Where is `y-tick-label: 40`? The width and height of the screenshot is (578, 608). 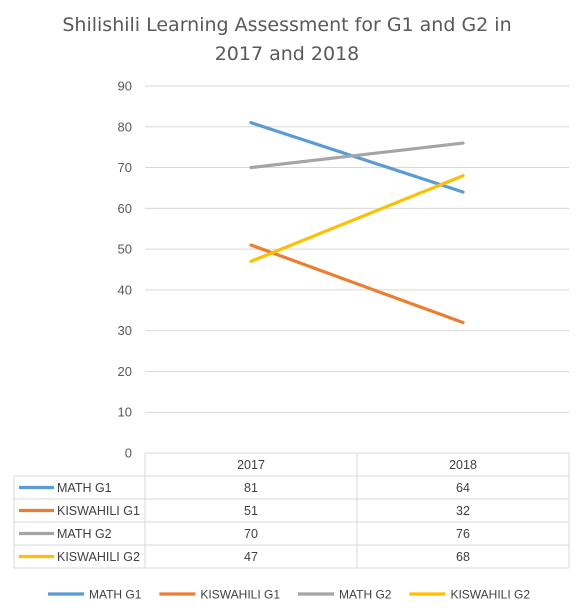
y-tick-label: 40 is located at coordinates (125, 289).